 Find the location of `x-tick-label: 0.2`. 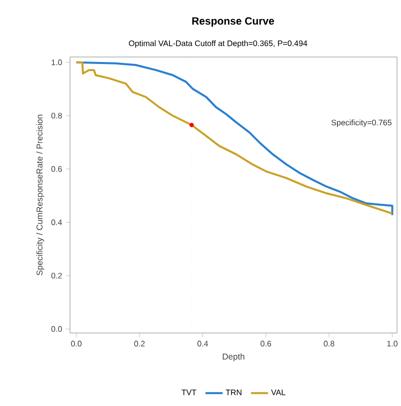

x-tick-label: 0.2 is located at coordinates (139, 343).